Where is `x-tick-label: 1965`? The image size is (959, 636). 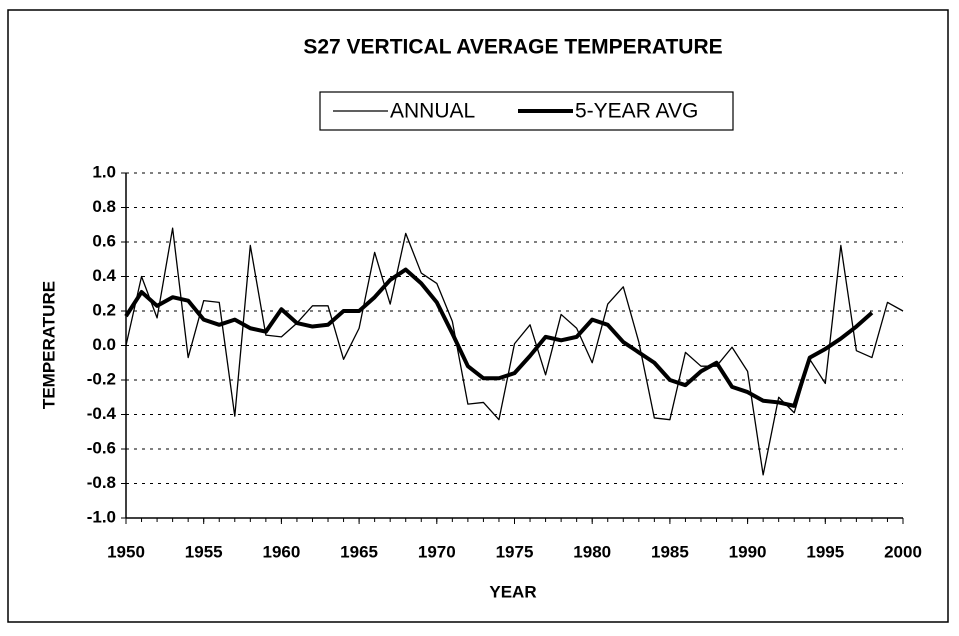 x-tick-label: 1965 is located at coordinates (359, 551).